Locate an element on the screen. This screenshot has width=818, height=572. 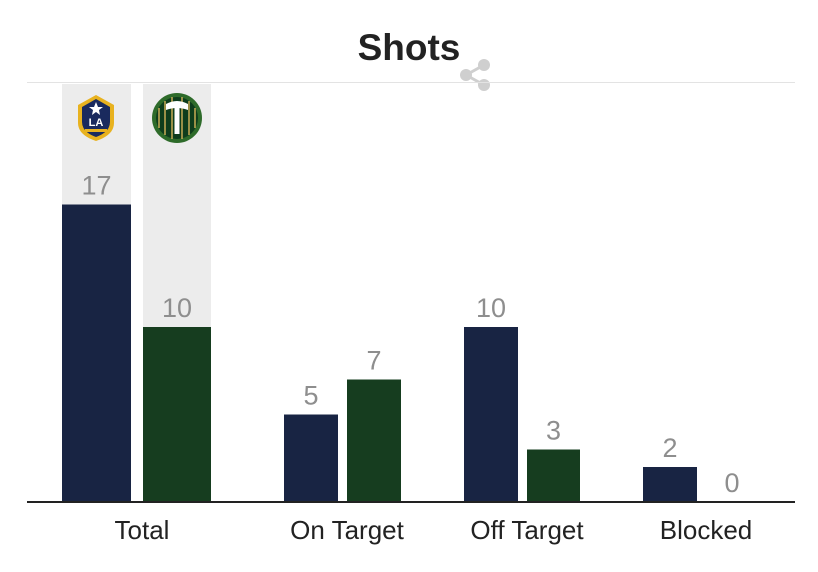
bar-on-target-team1 is located at coordinates (311, 458).